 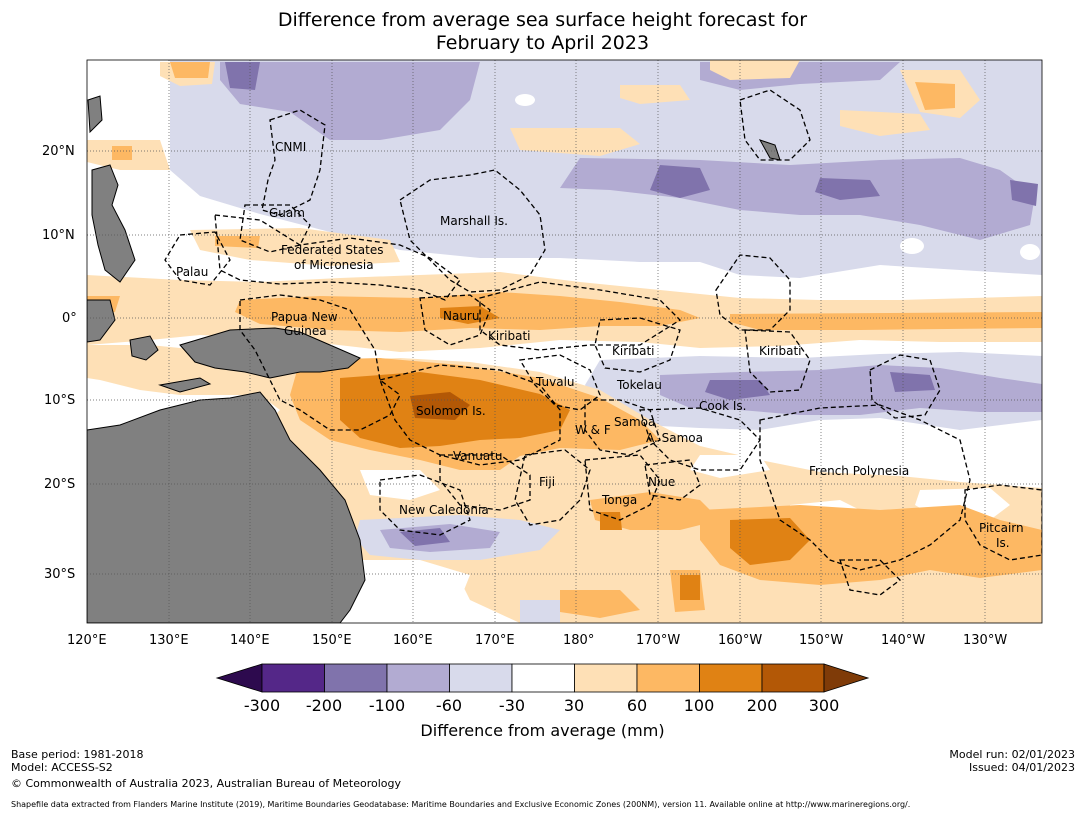 What do you see at coordinates (509, 336) in the screenshot?
I see `region-label-kiribati-west: Kiribati` at bounding box center [509, 336].